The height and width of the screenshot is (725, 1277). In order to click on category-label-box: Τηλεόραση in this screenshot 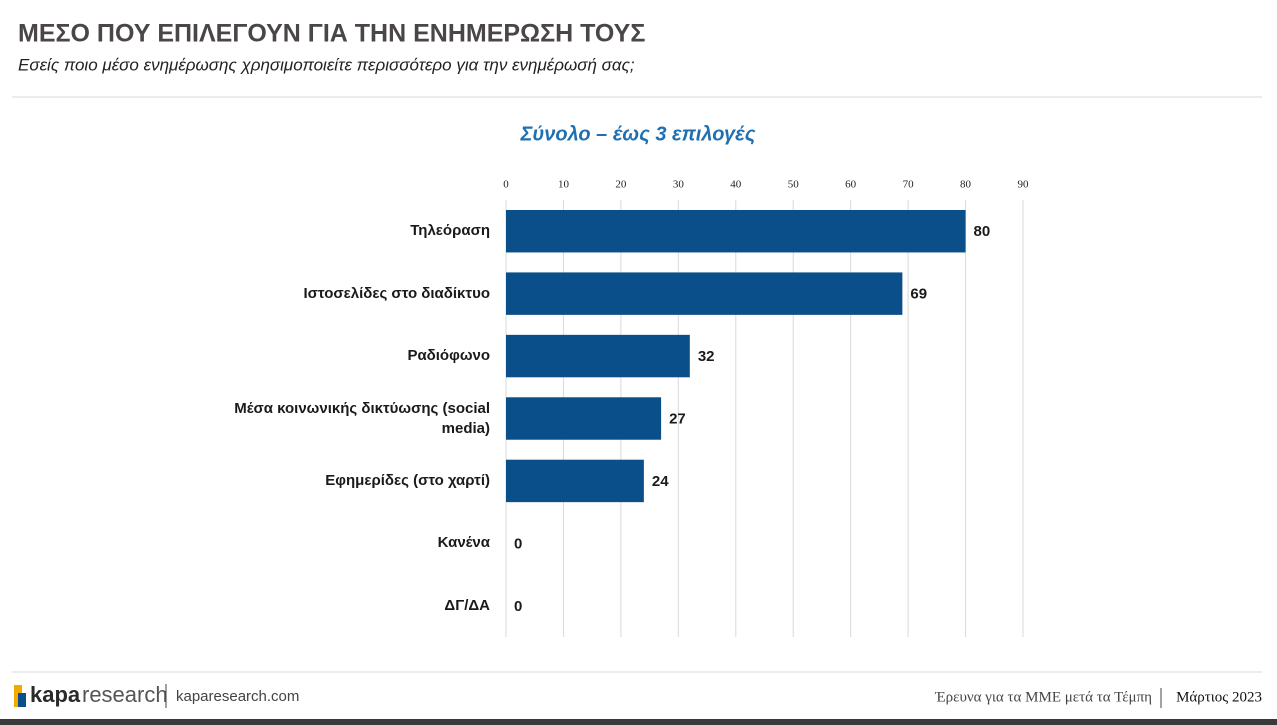, I will do `click(450, 231)`.